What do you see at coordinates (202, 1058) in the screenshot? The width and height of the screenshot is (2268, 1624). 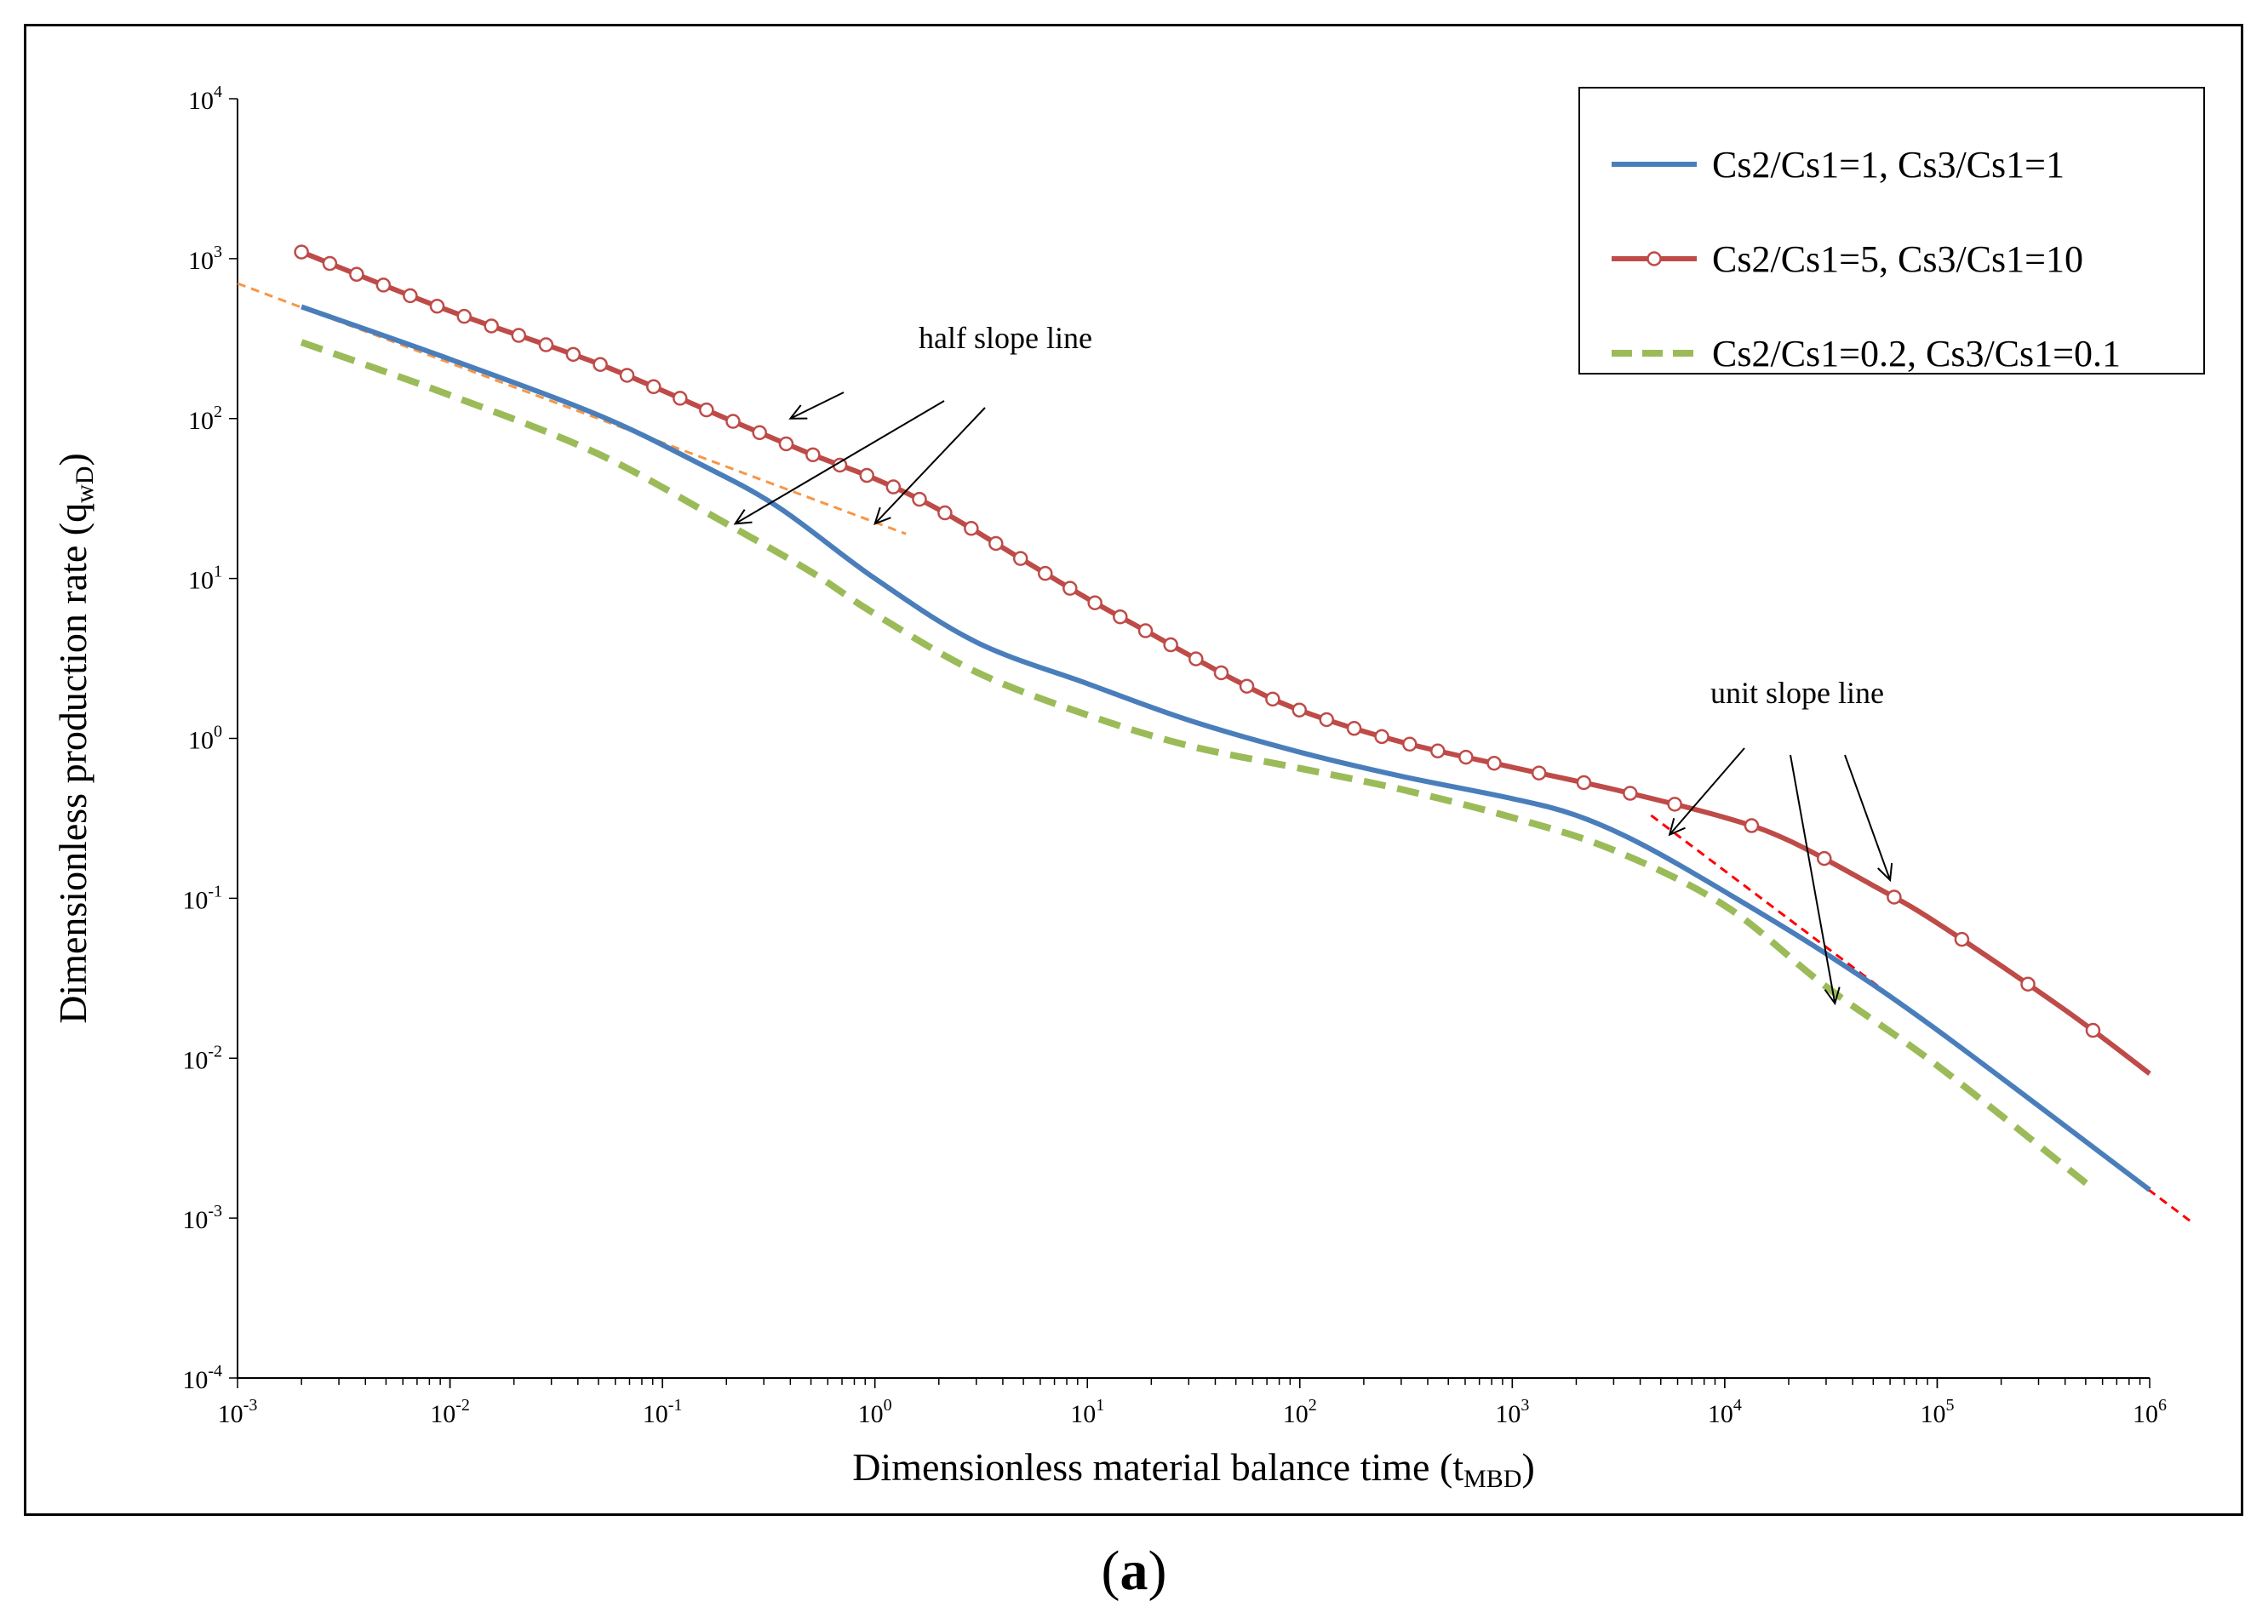 I see `y-tick-label: 10⁻²` at bounding box center [202, 1058].